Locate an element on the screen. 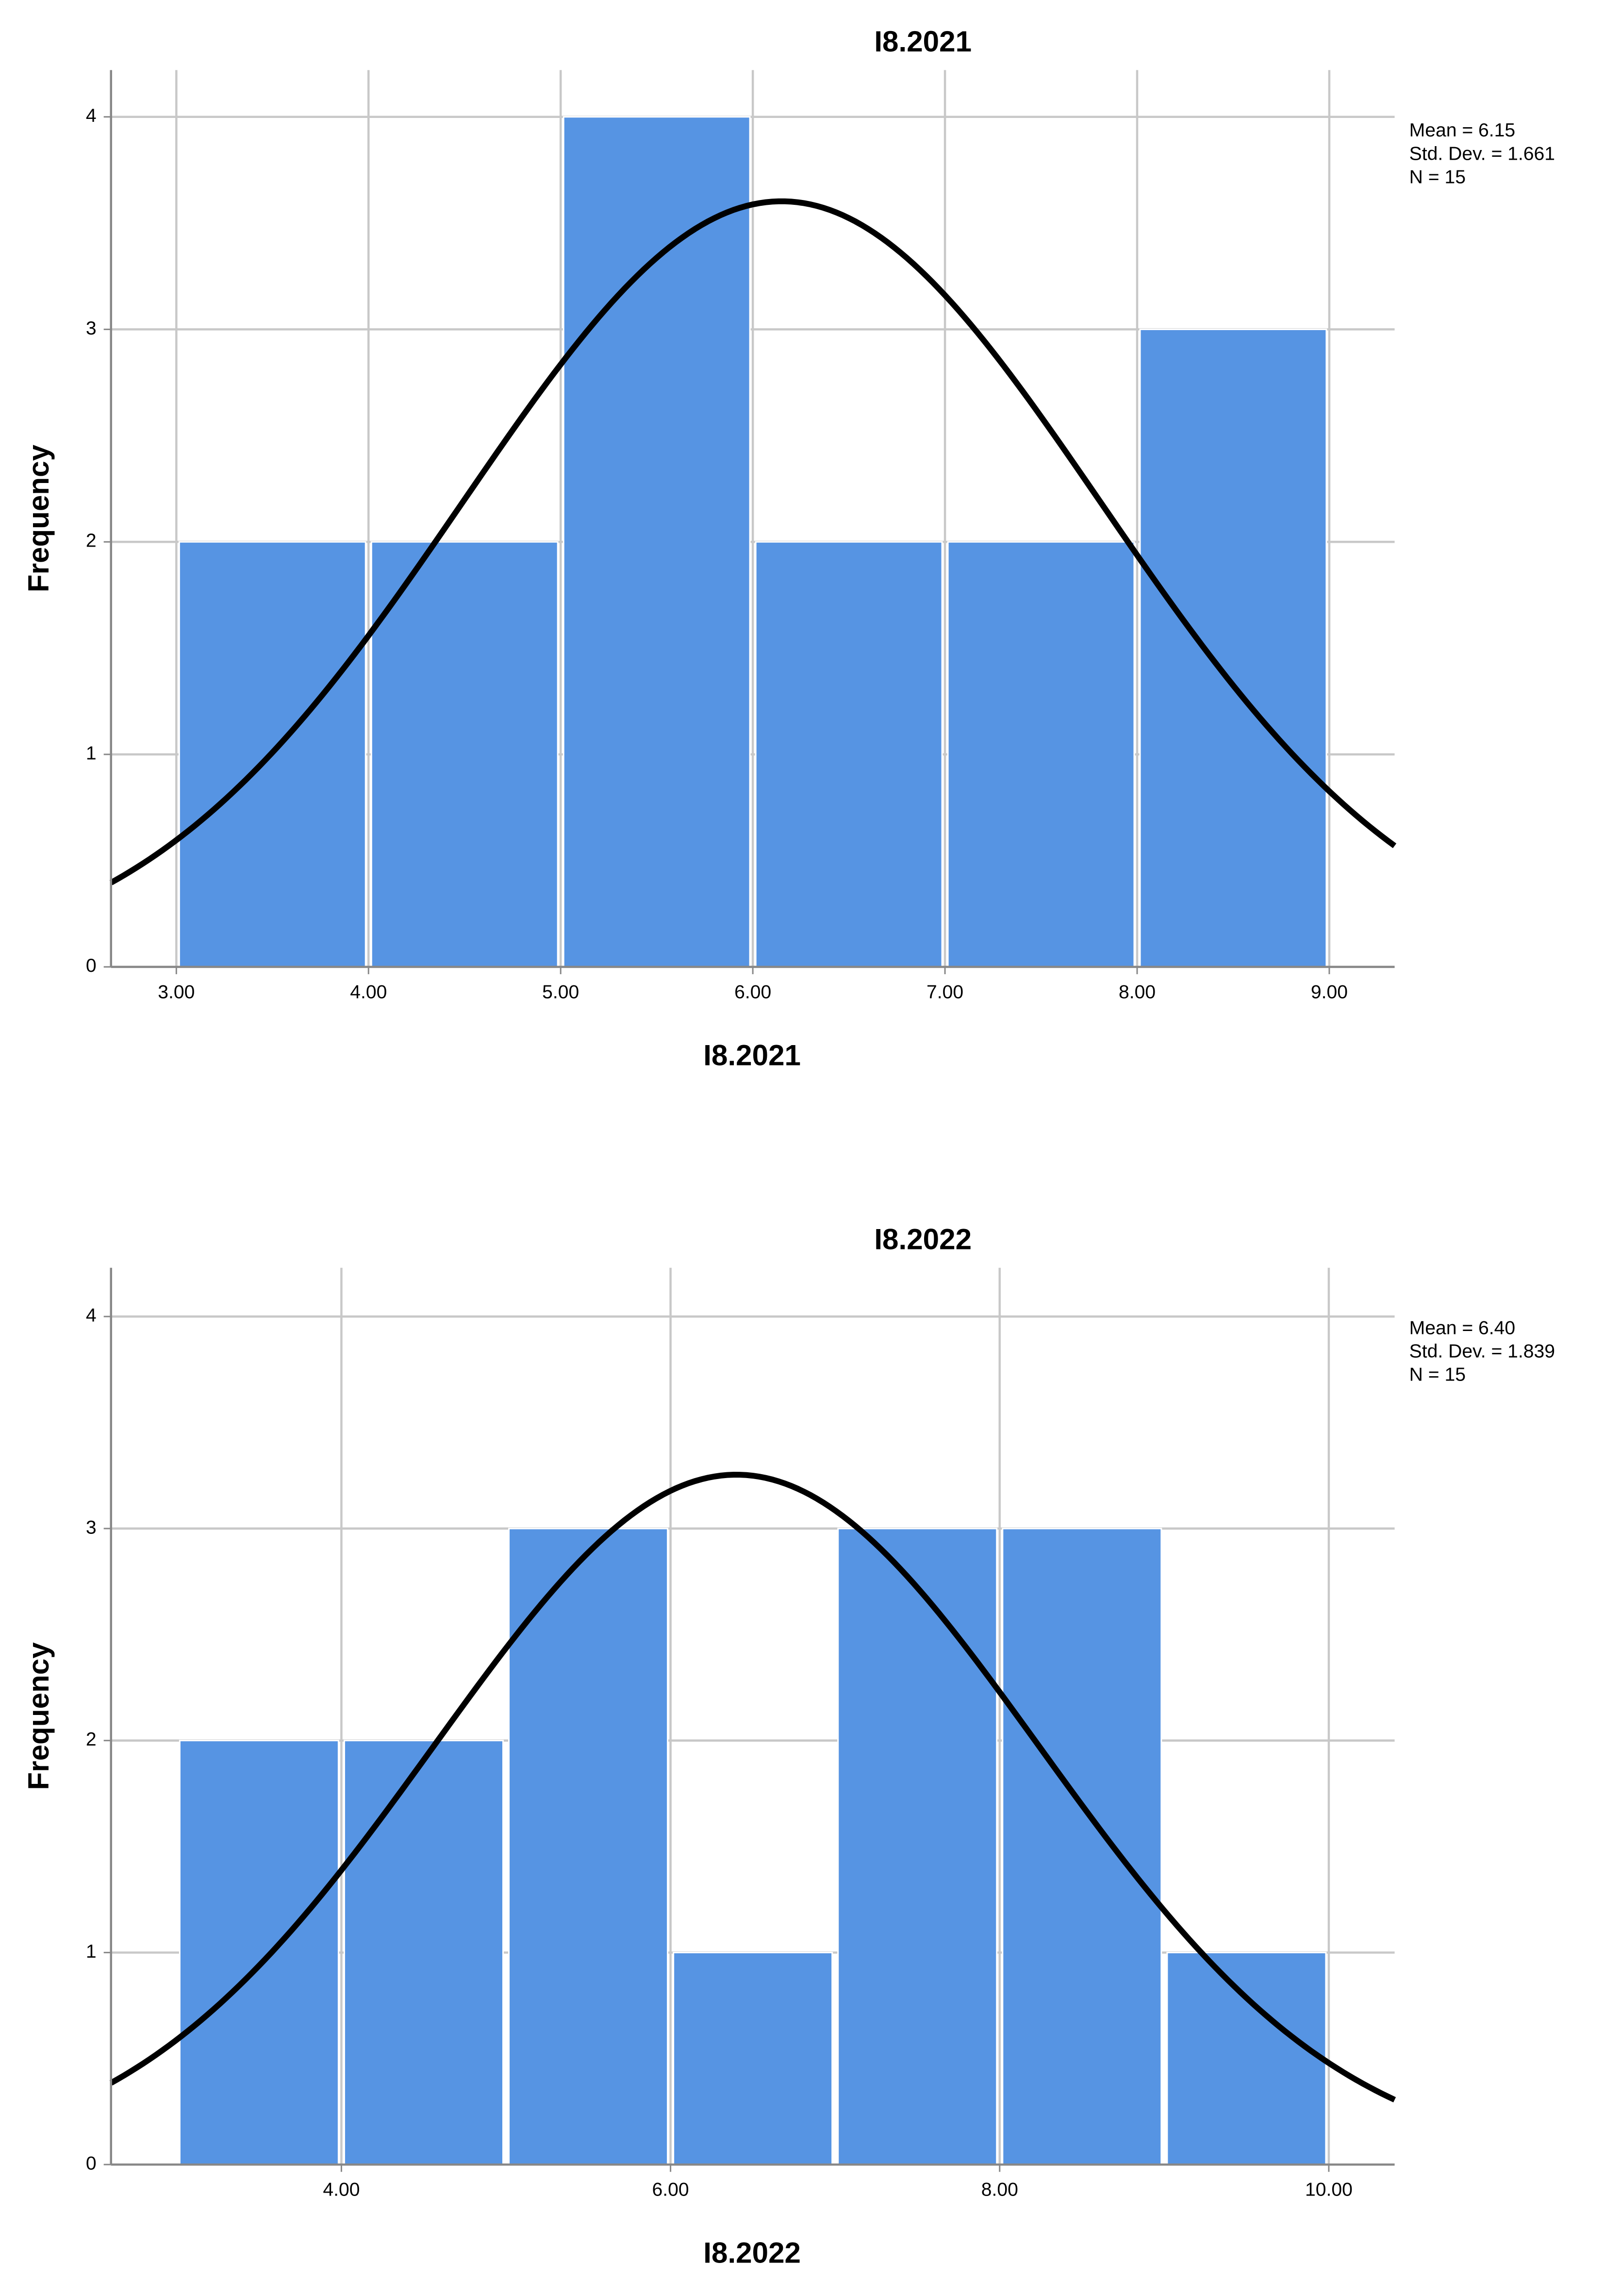  stats-label: Mean = 6.15 is located at coordinates (1462, 130).